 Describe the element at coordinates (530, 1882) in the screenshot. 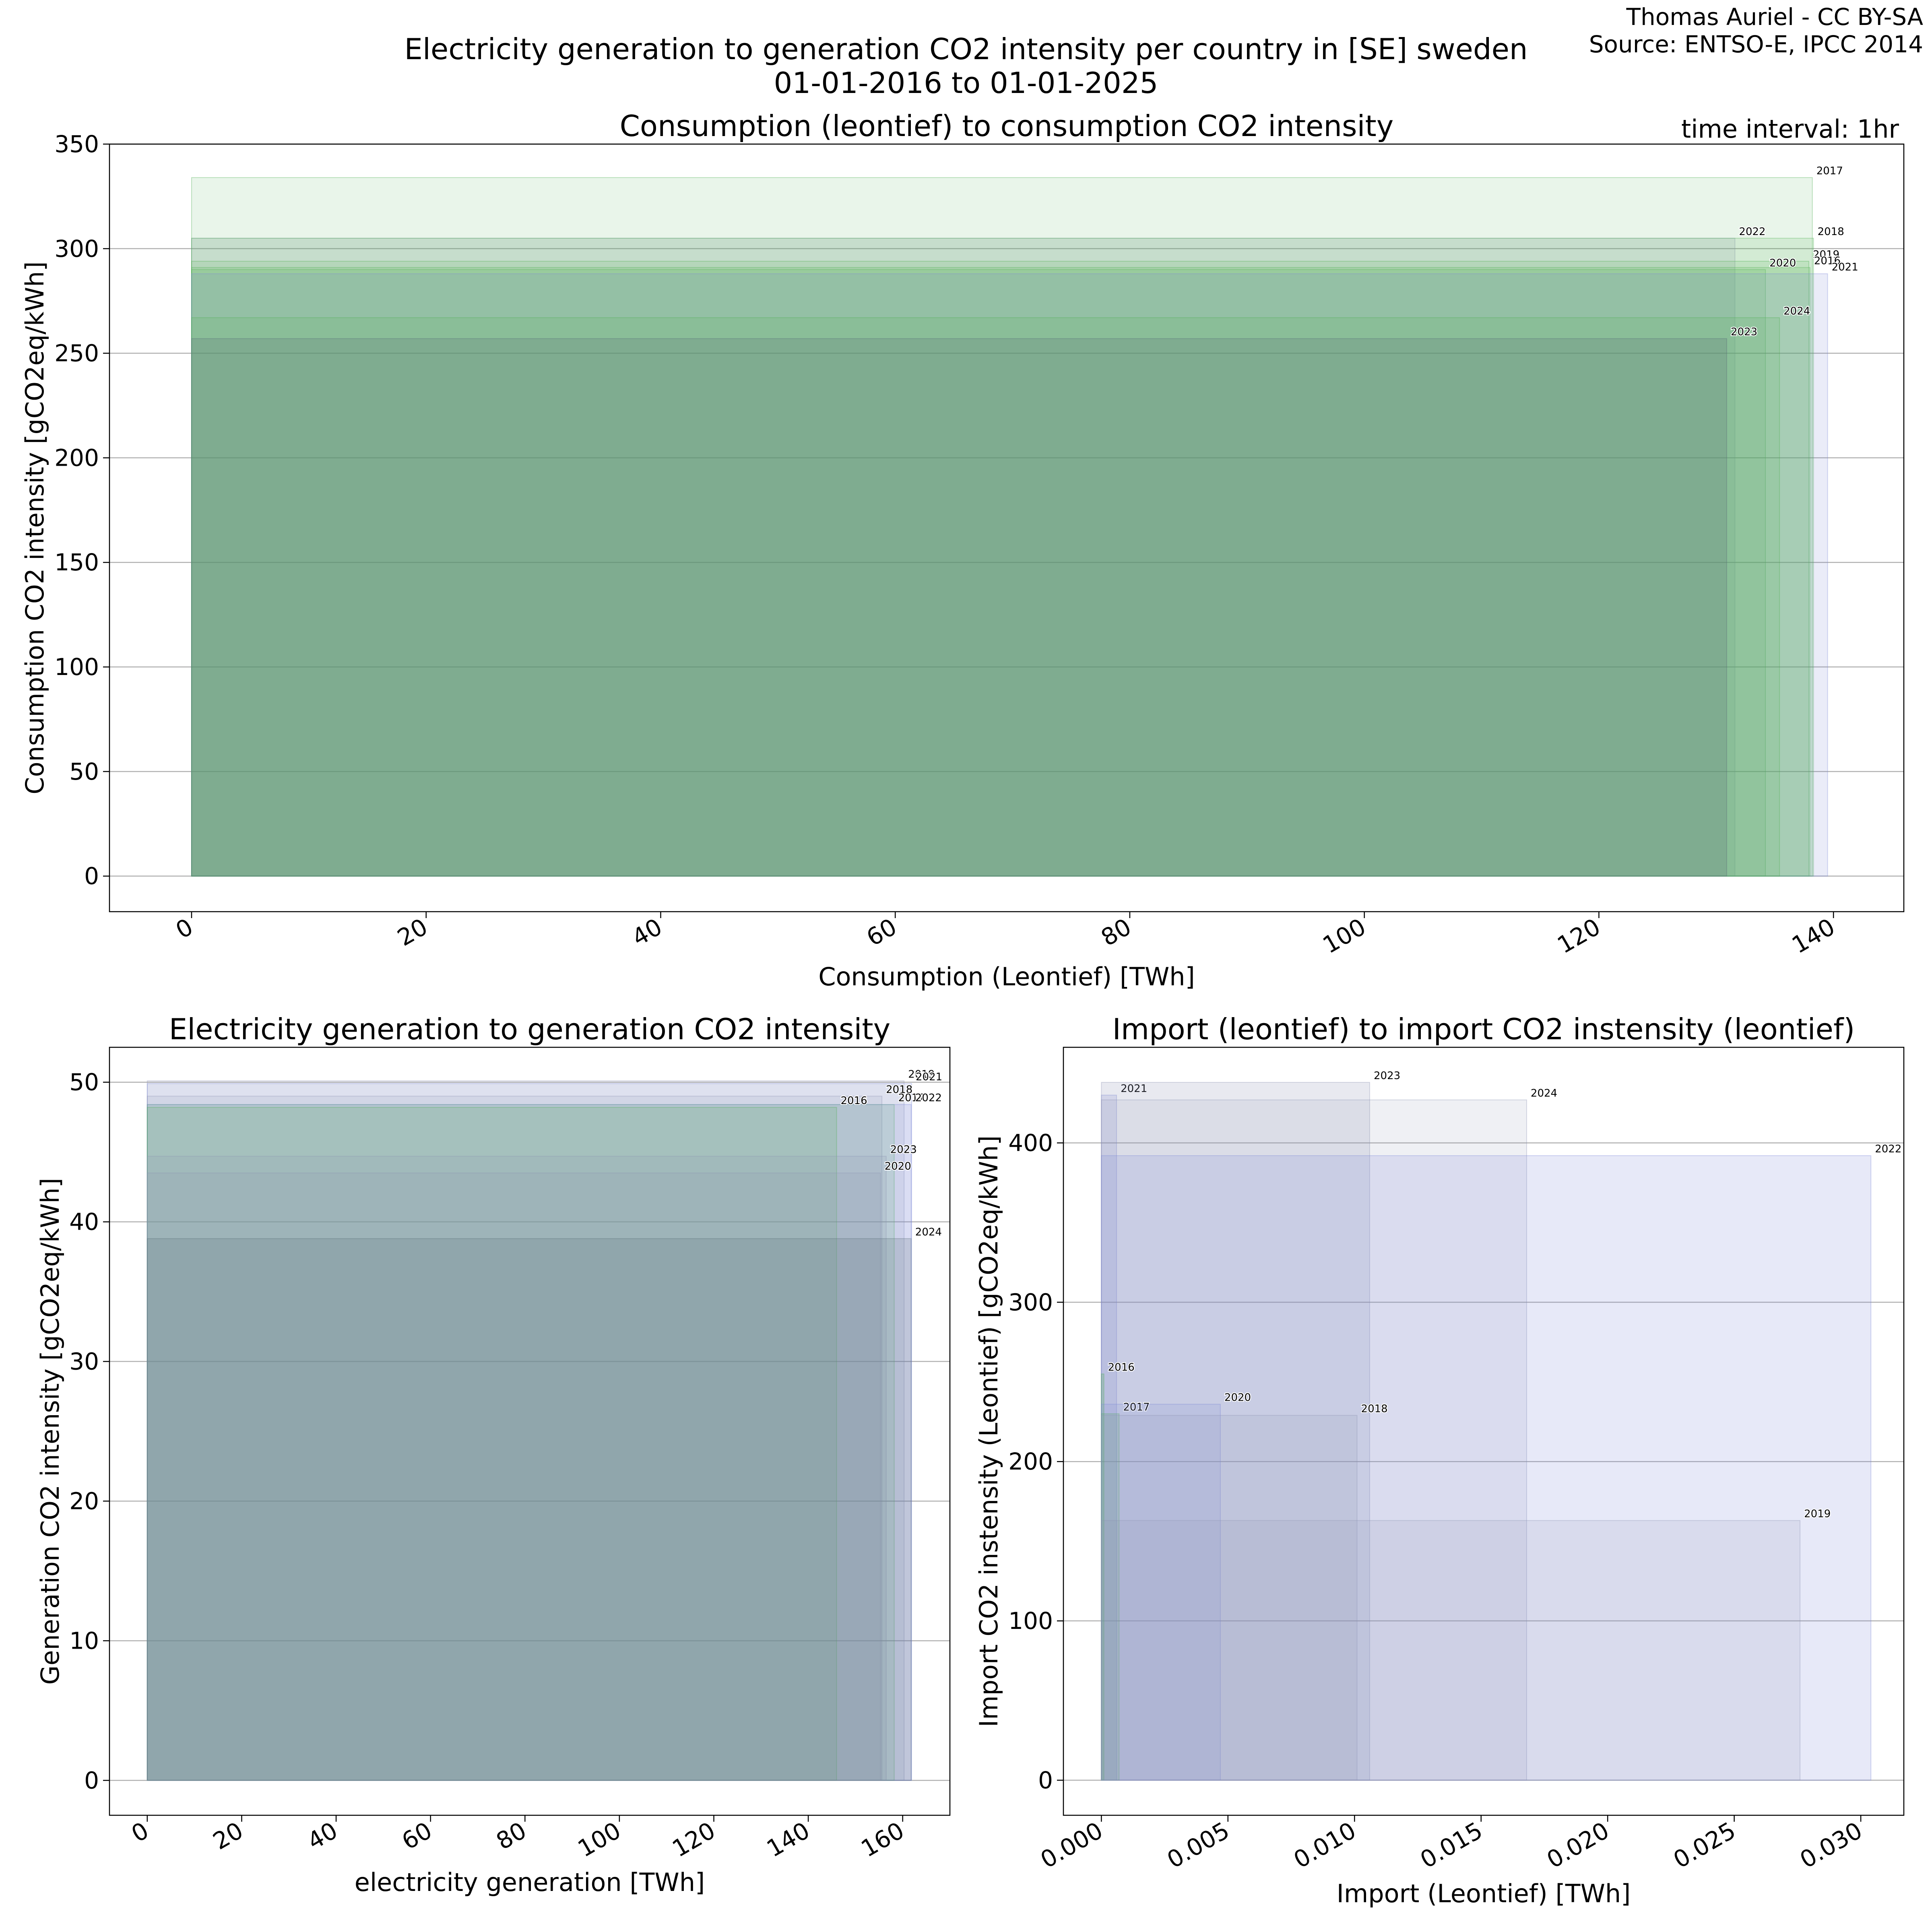

I see `x-axis-label: electricity generation [TWh]` at that location.